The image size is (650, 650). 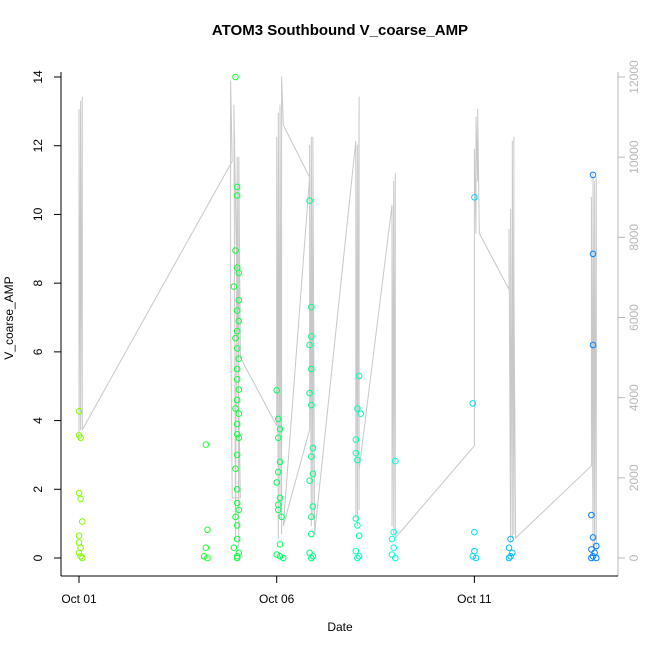 I want to click on y2-tick-label: 4000, so click(x=634, y=397).